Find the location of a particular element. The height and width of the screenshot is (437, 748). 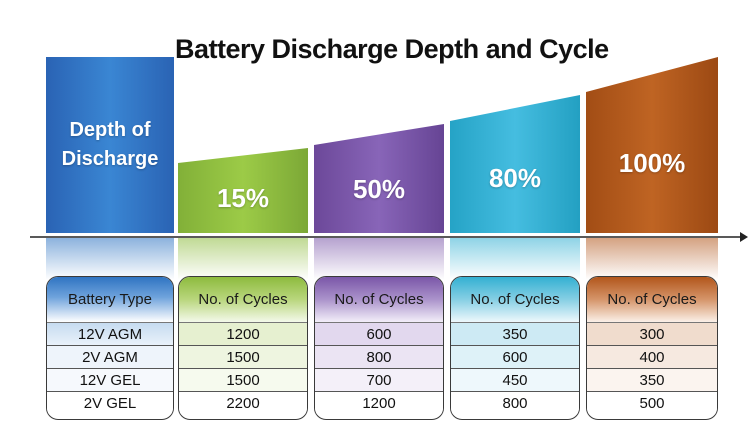

cycles-cell-80: 350 is located at coordinates (515, 334).